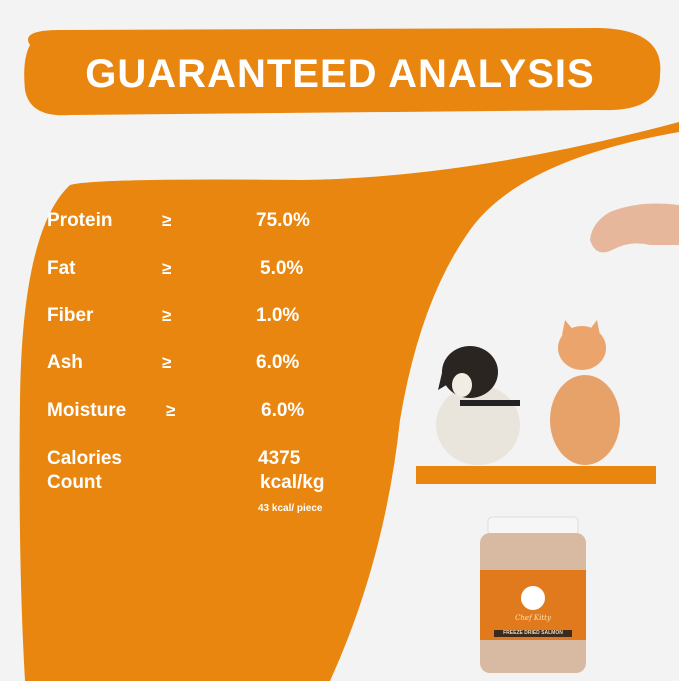  Describe the element at coordinates (536, 475) in the screenshot. I see `shelf` at that location.